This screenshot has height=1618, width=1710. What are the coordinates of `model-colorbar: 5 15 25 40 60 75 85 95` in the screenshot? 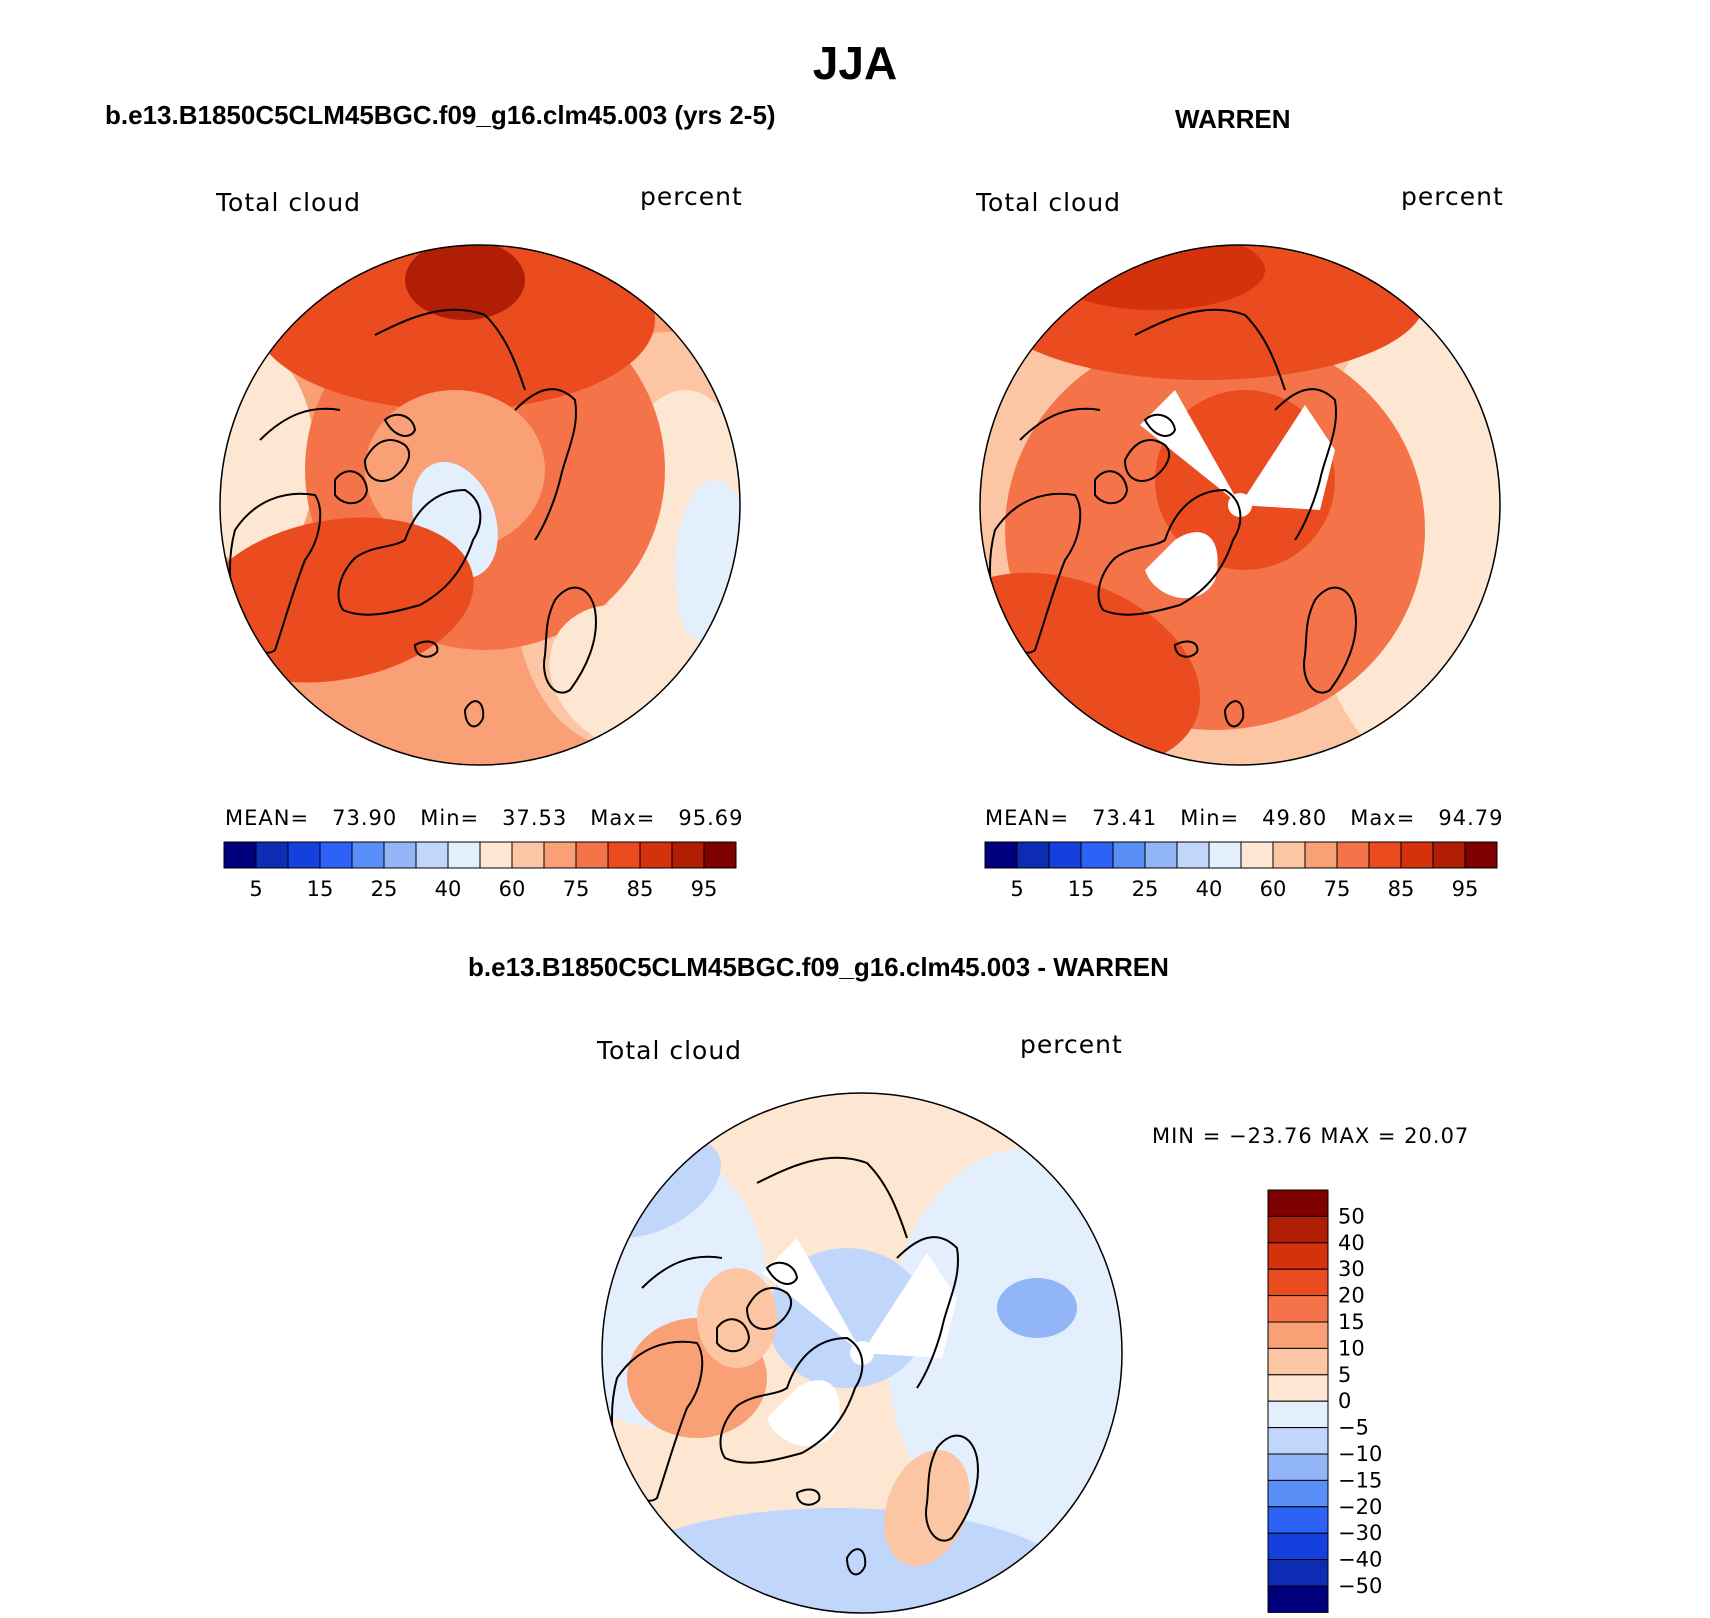 It's located at (480, 871).